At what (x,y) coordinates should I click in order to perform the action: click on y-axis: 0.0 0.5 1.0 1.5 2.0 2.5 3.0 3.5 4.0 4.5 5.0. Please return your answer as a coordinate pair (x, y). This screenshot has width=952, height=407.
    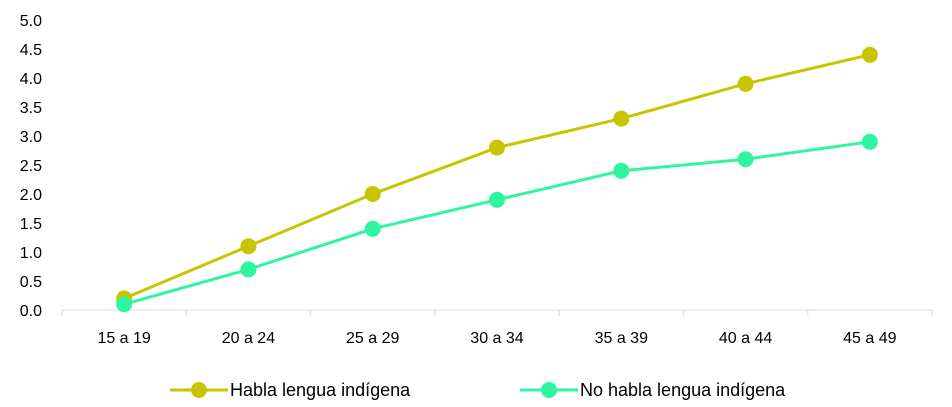
    Looking at the image, I should click on (31, 166).